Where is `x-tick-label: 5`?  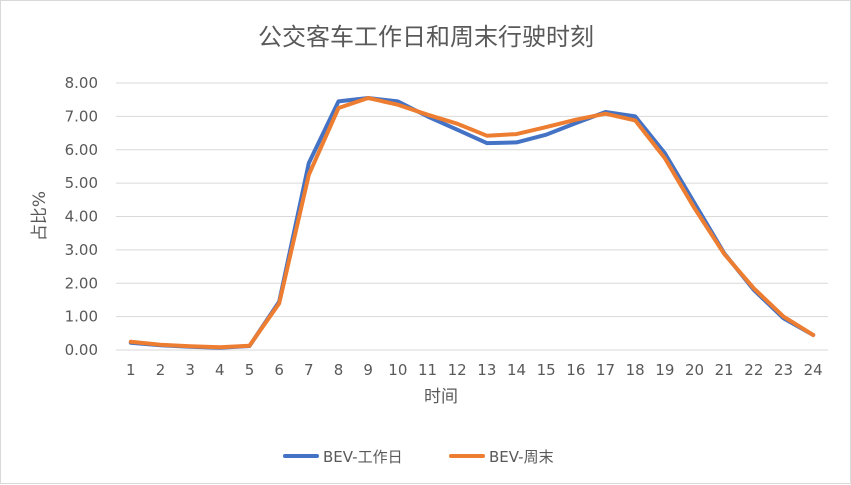 x-tick-label: 5 is located at coordinates (250, 370).